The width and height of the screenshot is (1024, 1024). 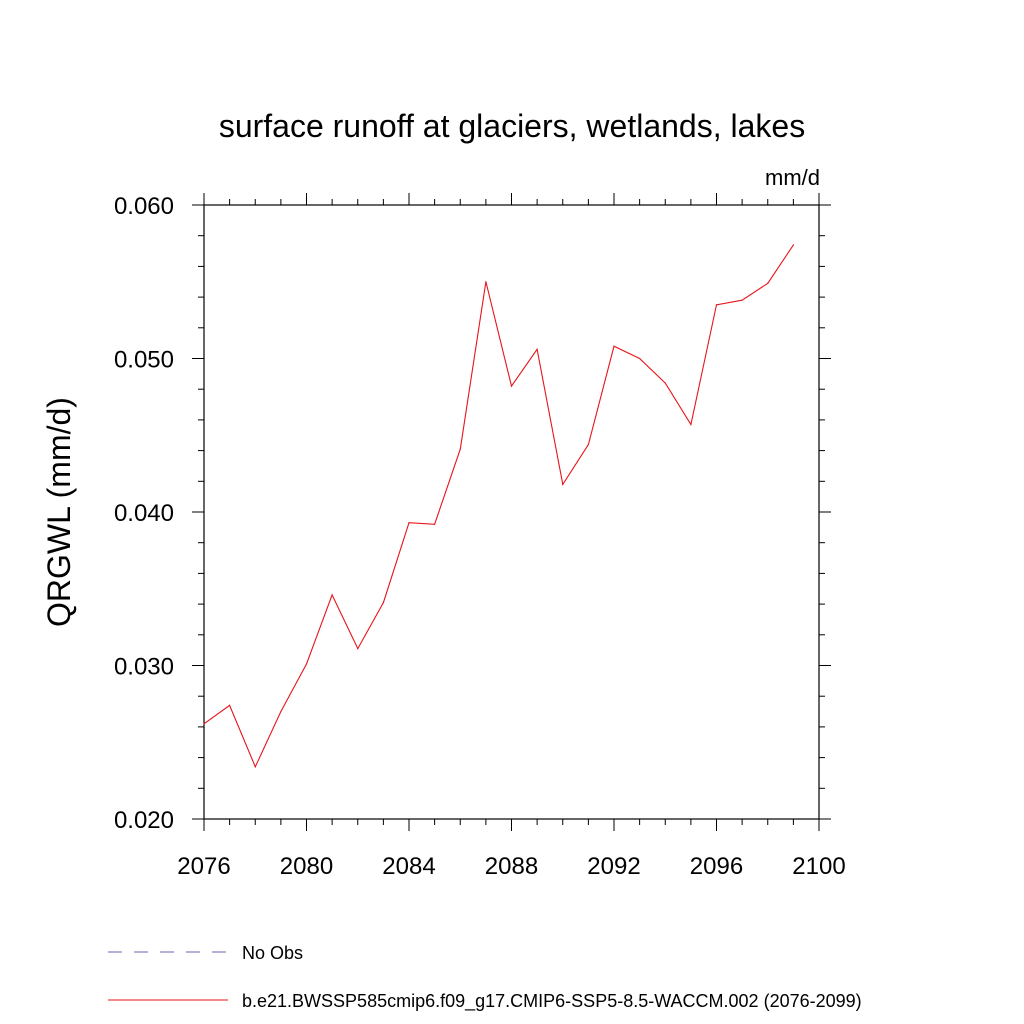 I want to click on y-tick-label: 0.020, so click(x=144, y=820).